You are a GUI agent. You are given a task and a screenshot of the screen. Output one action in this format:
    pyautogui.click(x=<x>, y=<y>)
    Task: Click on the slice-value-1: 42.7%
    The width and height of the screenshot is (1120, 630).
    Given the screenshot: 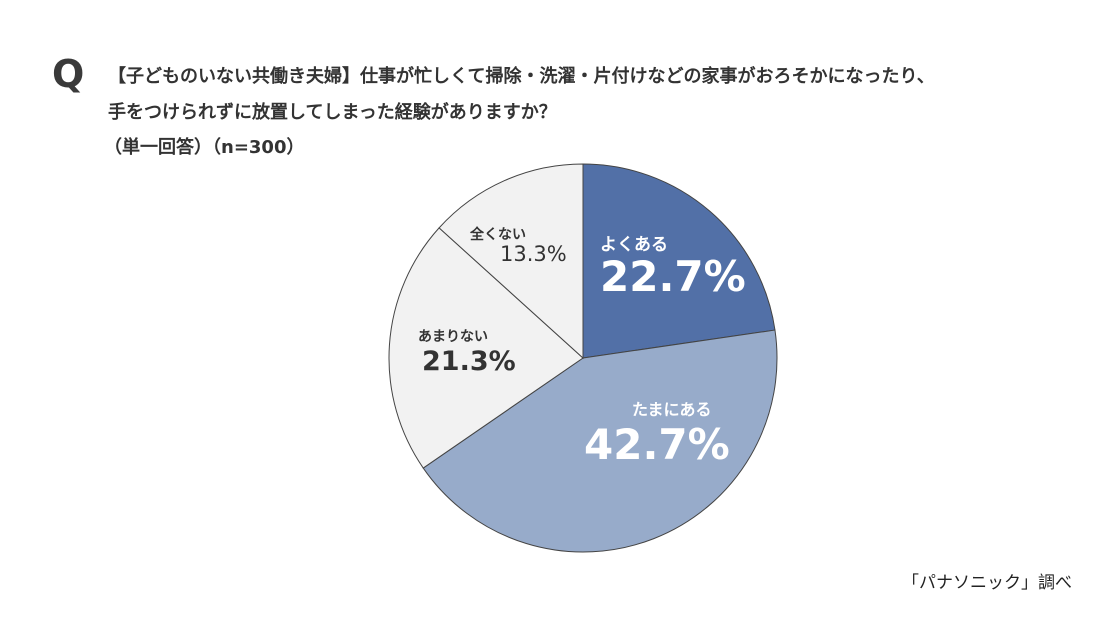 What is the action you would take?
    pyautogui.click(x=657, y=444)
    